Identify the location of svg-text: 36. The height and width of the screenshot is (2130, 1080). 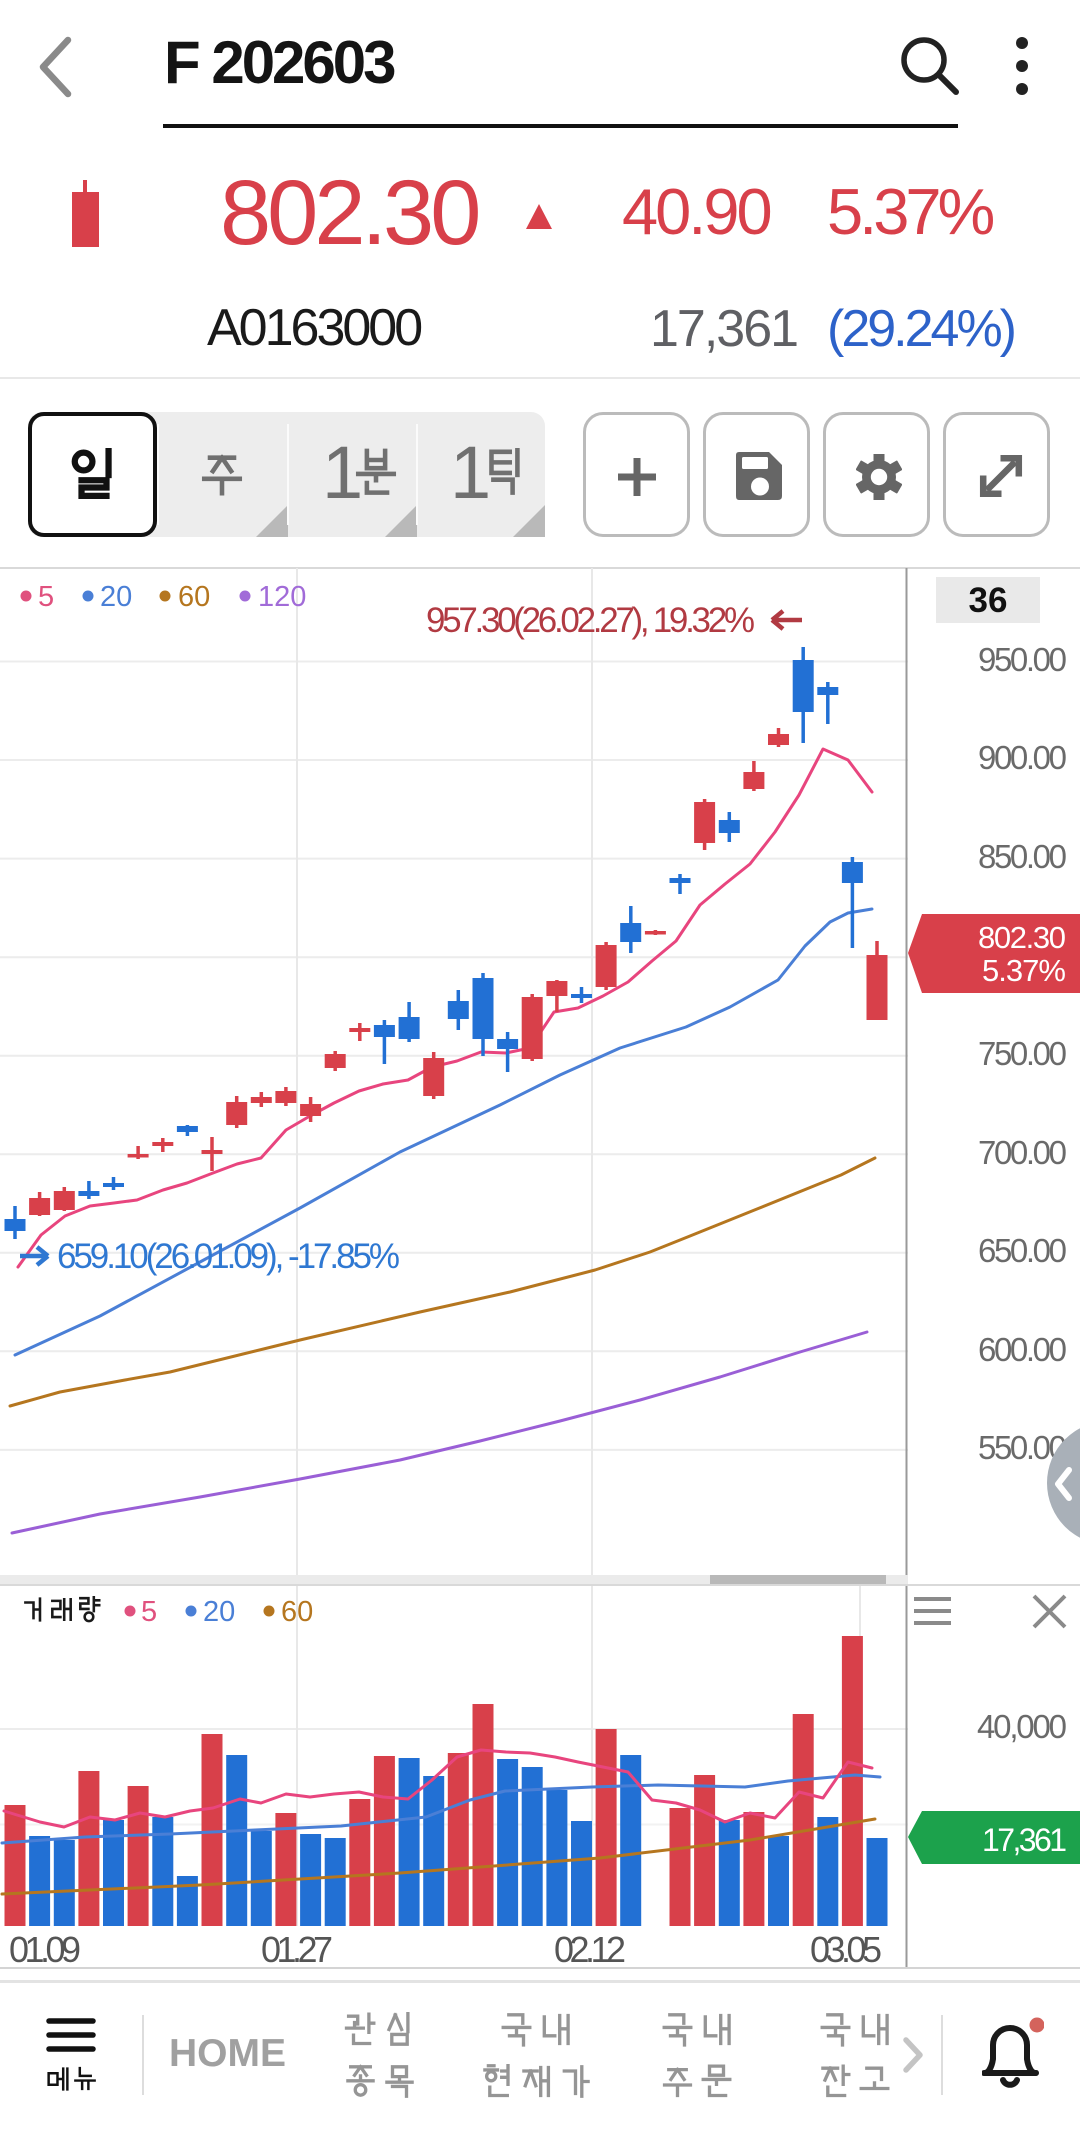
(988, 600).